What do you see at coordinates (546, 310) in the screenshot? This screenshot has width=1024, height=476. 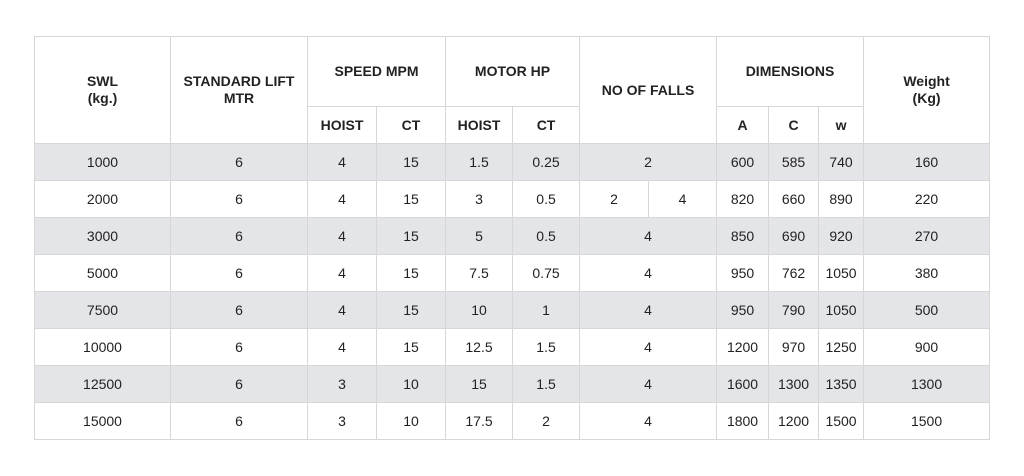 I see `cell-motor-ct: 1` at bounding box center [546, 310].